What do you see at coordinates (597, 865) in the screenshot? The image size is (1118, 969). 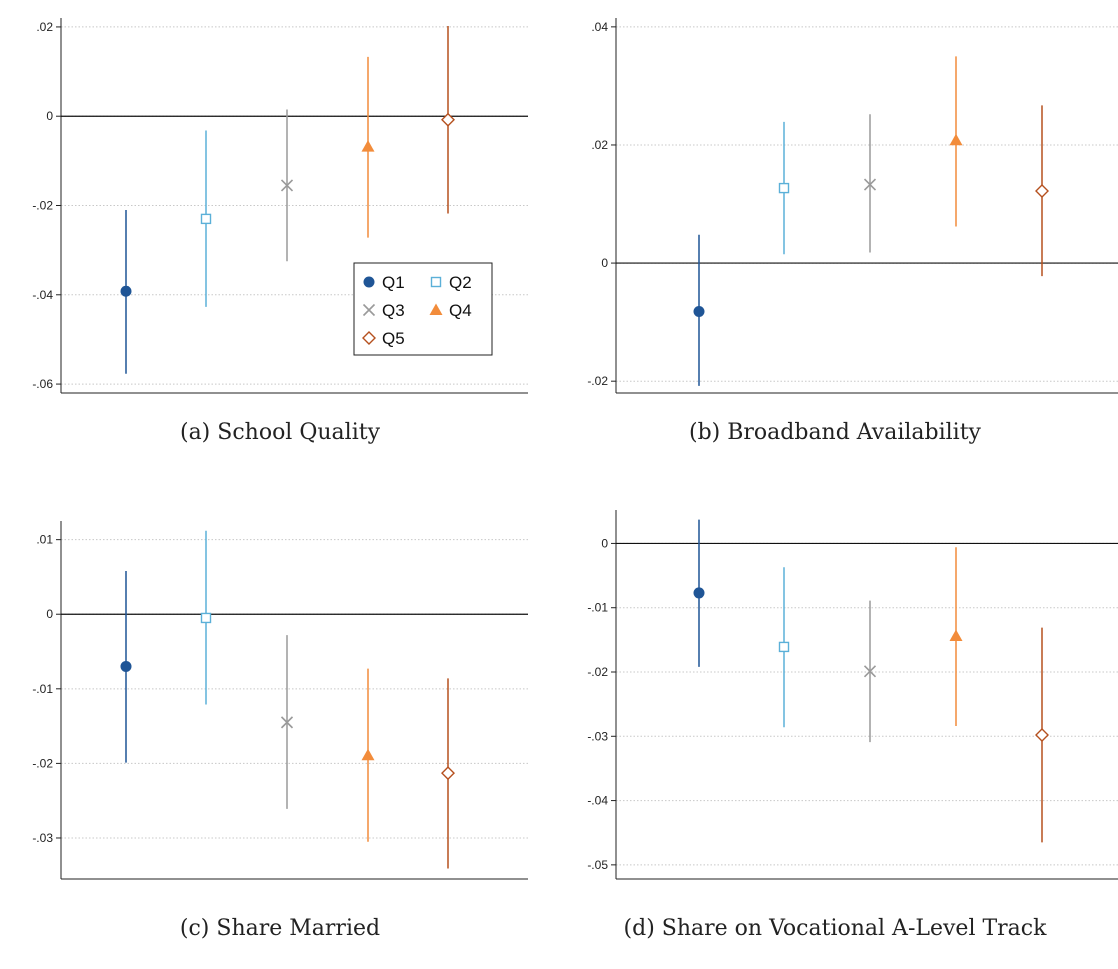 I see `y-tick-label: -.05` at bounding box center [597, 865].